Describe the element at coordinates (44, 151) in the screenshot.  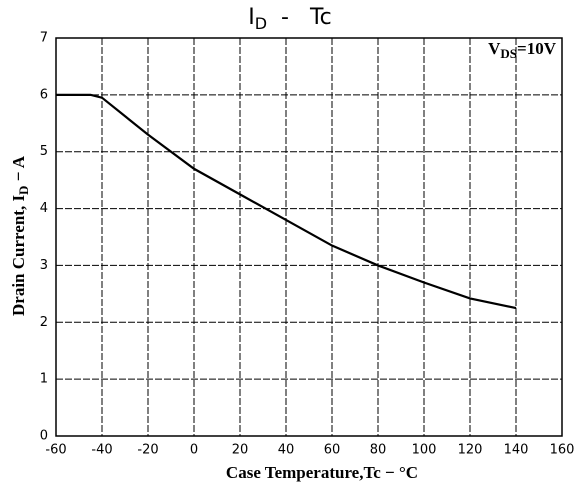
I see `y-tick-label: 5` at that location.